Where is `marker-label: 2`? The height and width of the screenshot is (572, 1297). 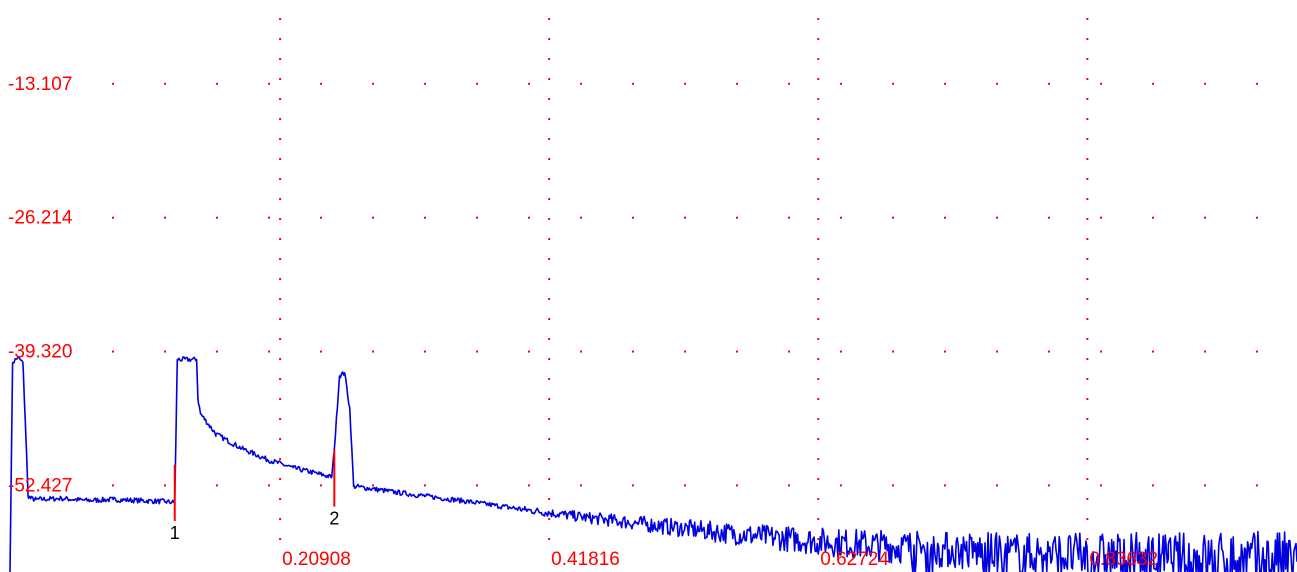
marker-label: 2 is located at coordinates (334, 519).